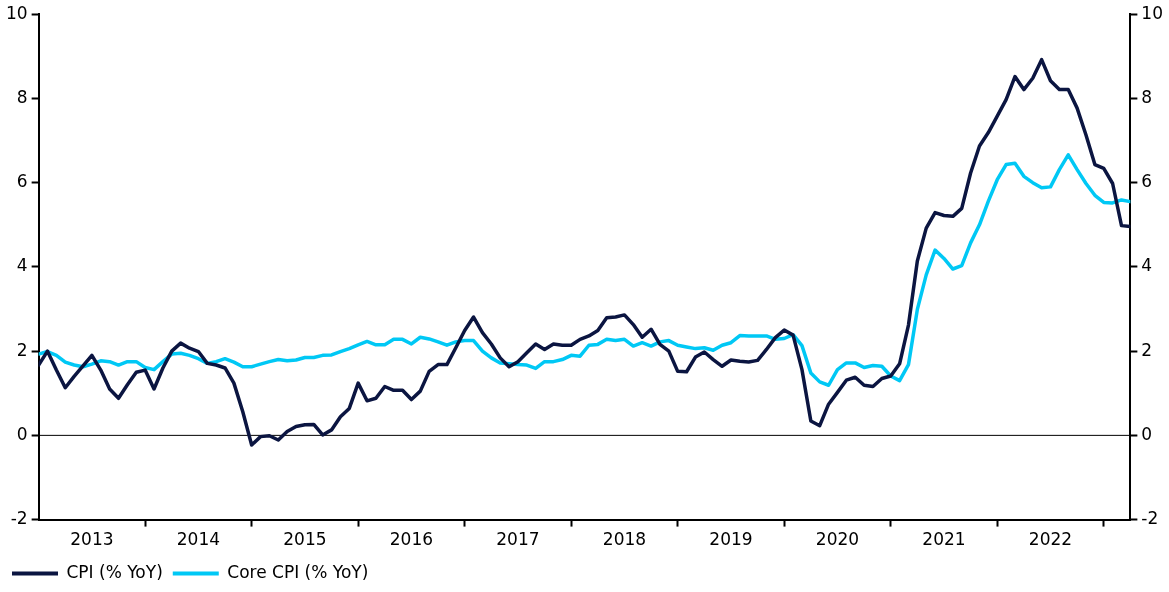 The width and height of the screenshot is (1169, 592). I want to click on y-tick-label: 2, so click(22, 349).